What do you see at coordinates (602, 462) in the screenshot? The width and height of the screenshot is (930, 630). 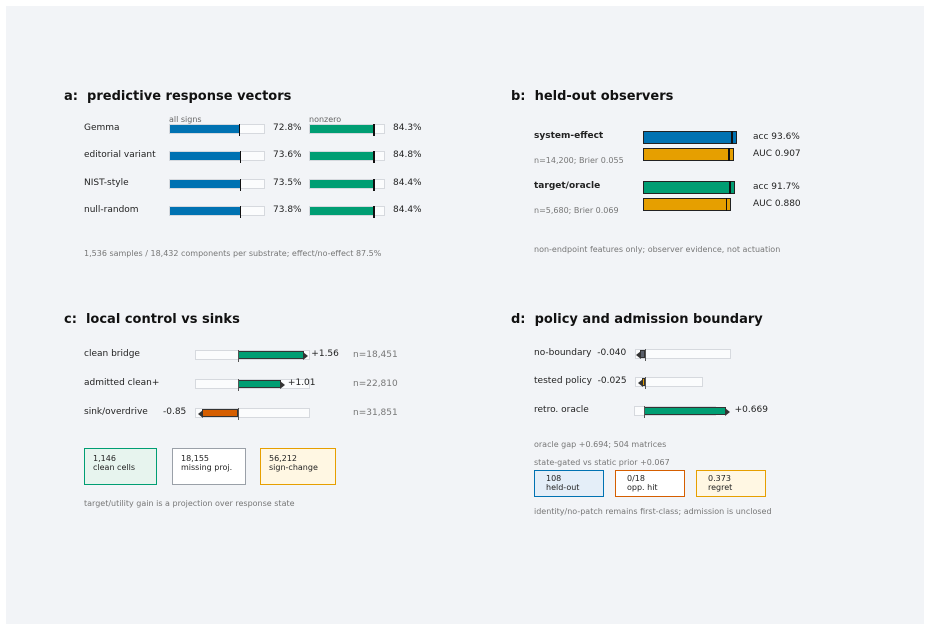 I see `panel-d-note-2: state-gated vs static prior +0.067` at bounding box center [602, 462].